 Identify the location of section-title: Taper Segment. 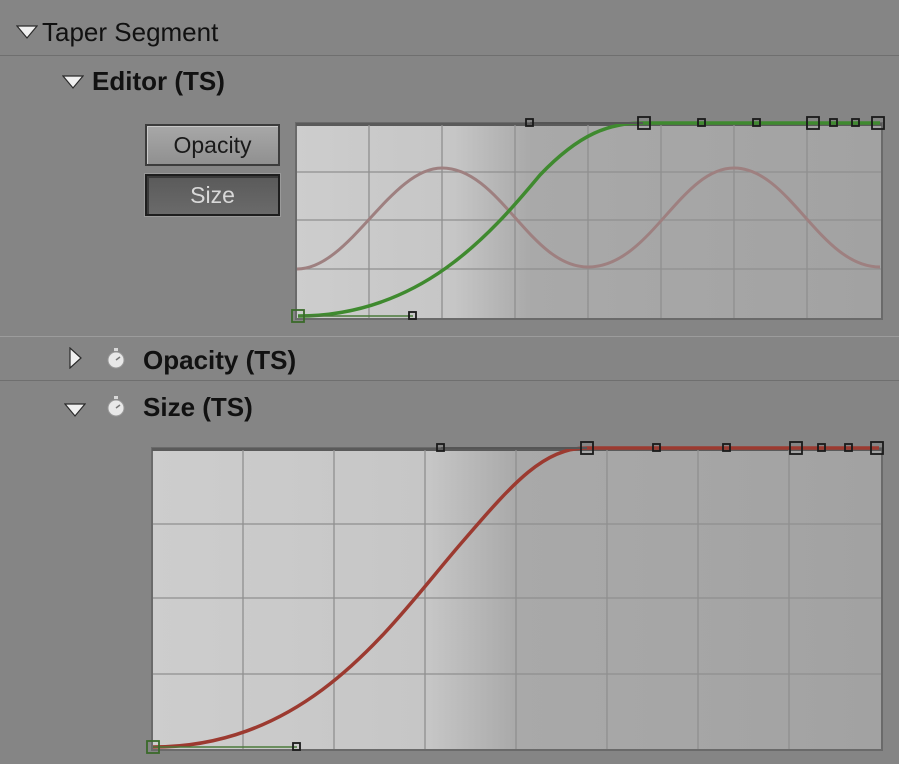
(130, 32).